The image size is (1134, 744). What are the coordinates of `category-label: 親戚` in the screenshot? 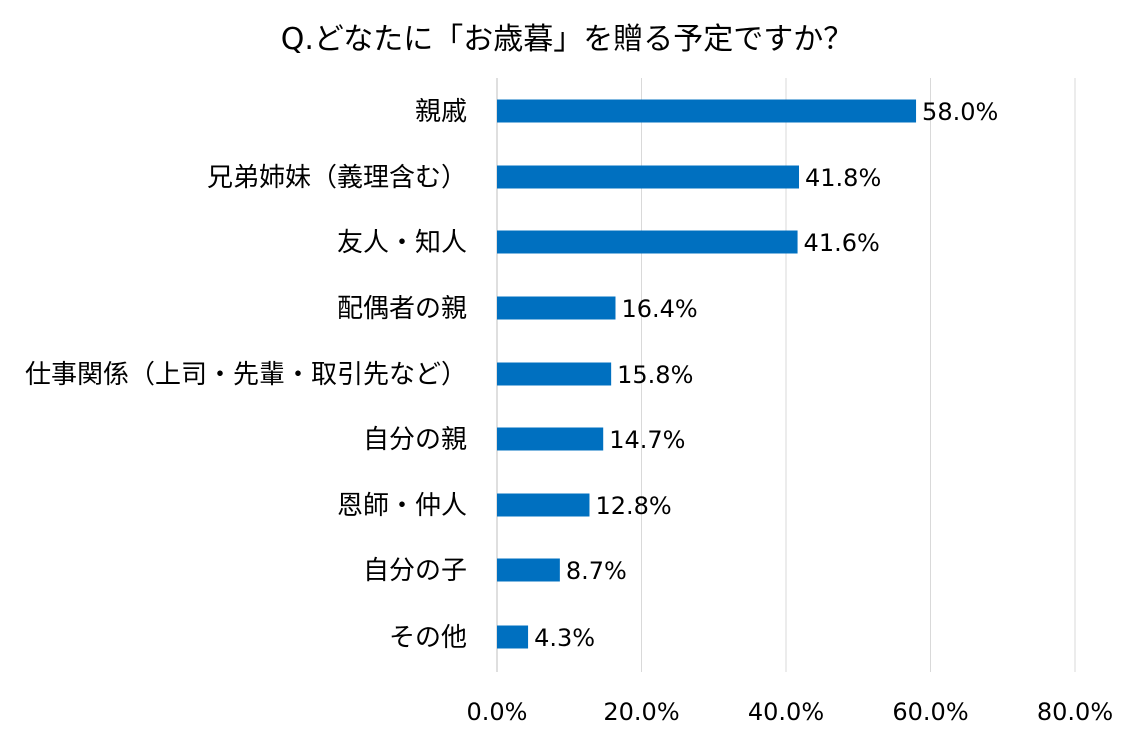 It's located at (441, 112).